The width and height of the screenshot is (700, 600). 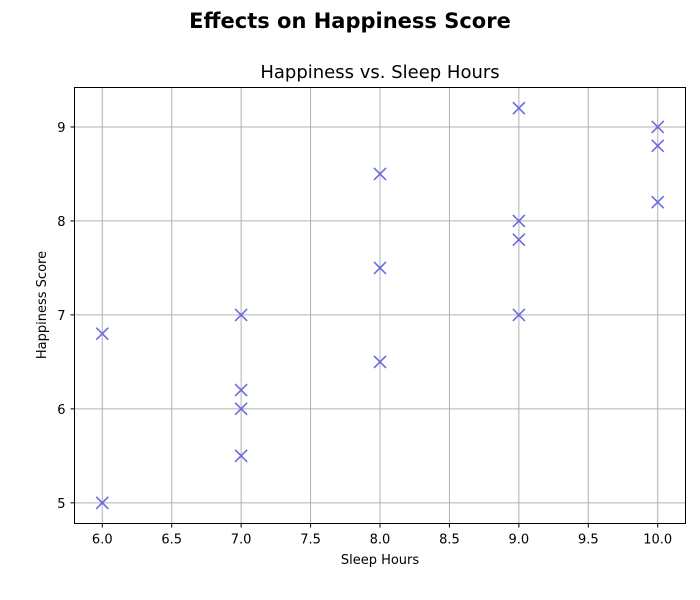 I want to click on y-tick-label: 7, so click(x=61, y=316).